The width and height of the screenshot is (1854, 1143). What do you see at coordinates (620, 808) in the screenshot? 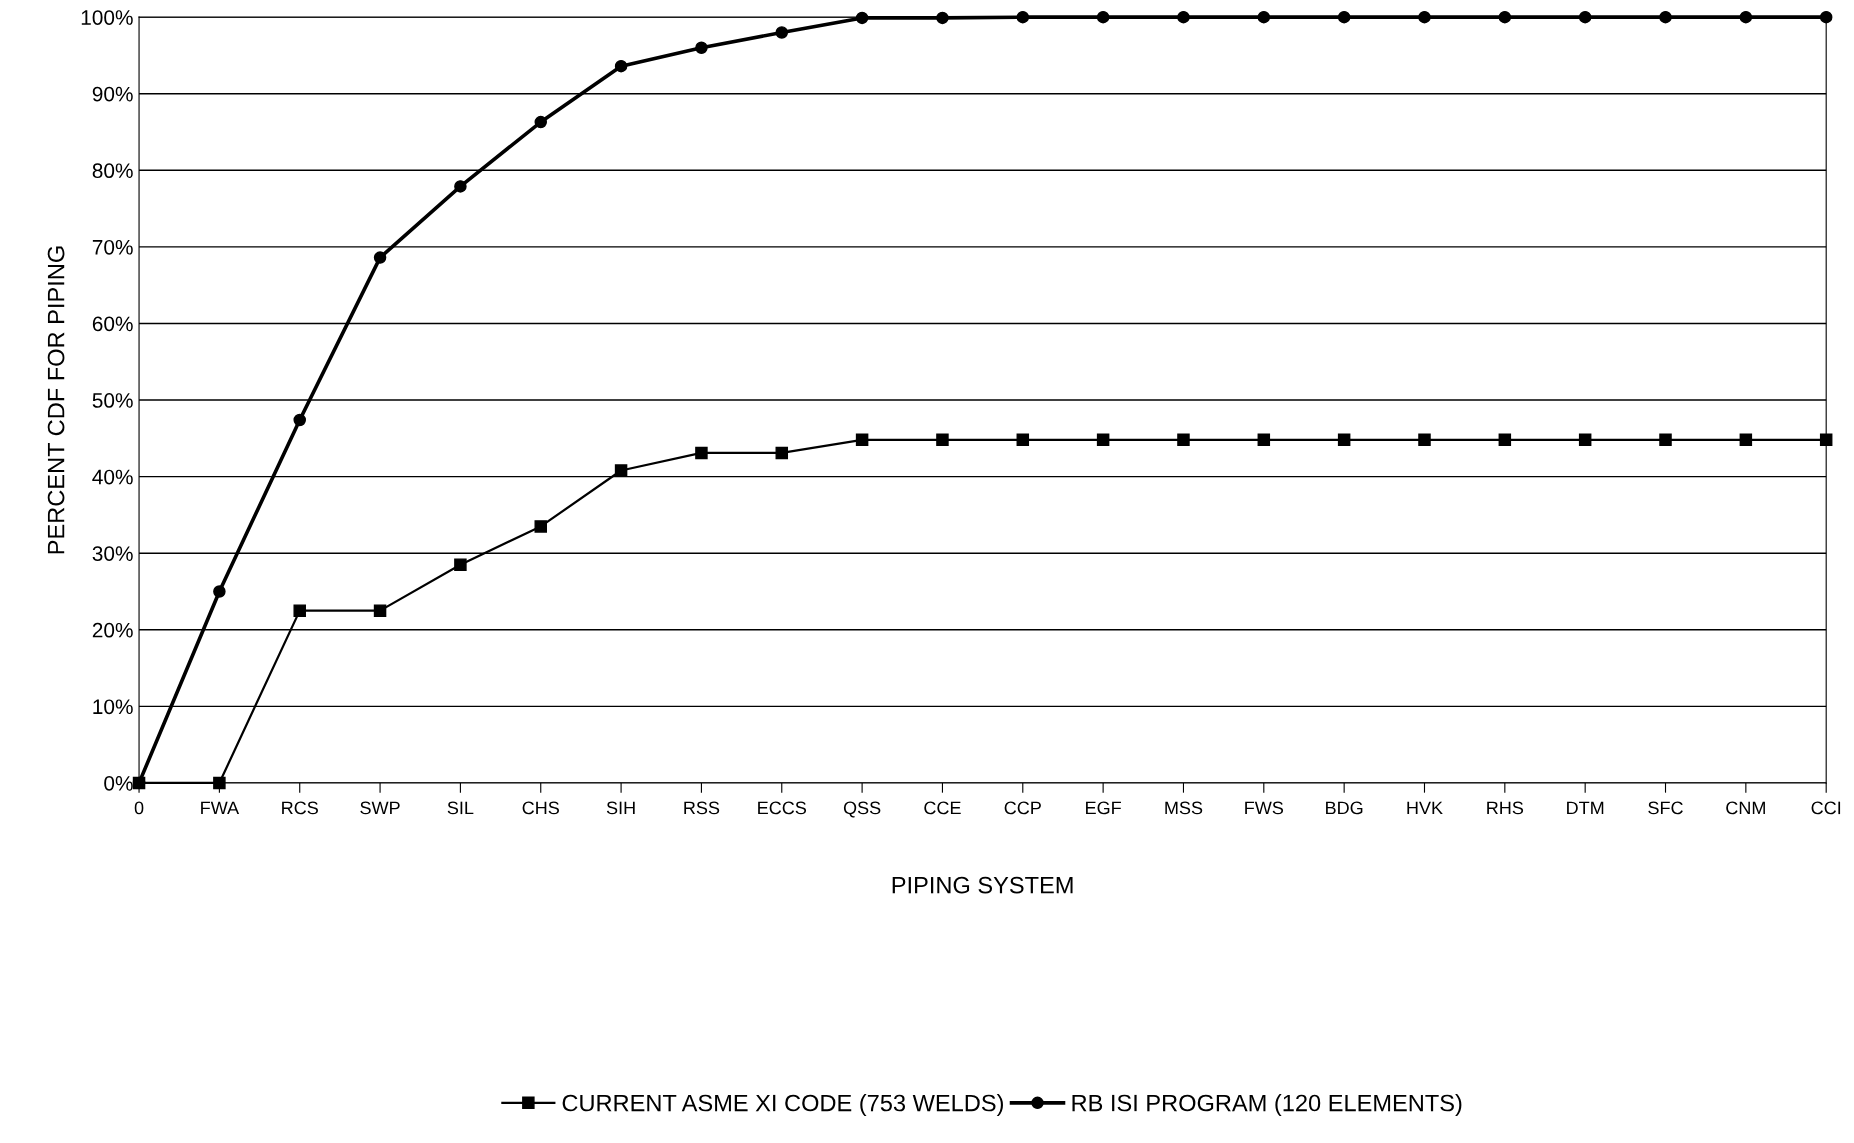
I see `x-tick-label: SIH` at bounding box center [620, 808].